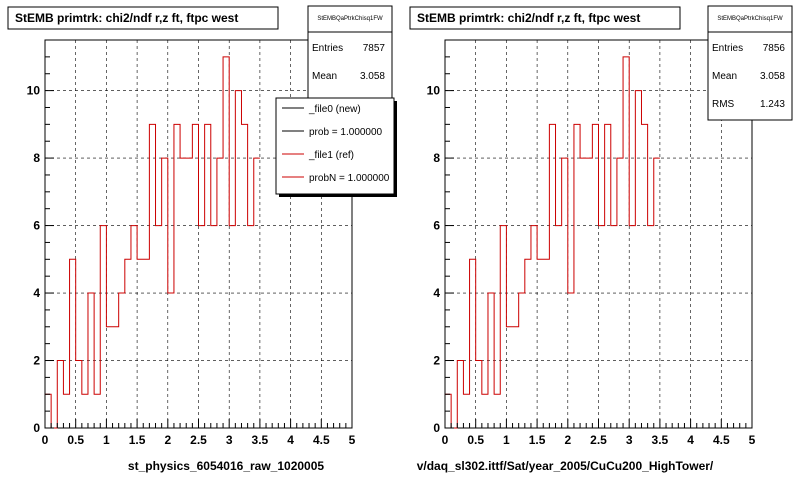  What do you see at coordinates (374, 48) in the screenshot?
I see `stats-entries-value: 7857` at bounding box center [374, 48].